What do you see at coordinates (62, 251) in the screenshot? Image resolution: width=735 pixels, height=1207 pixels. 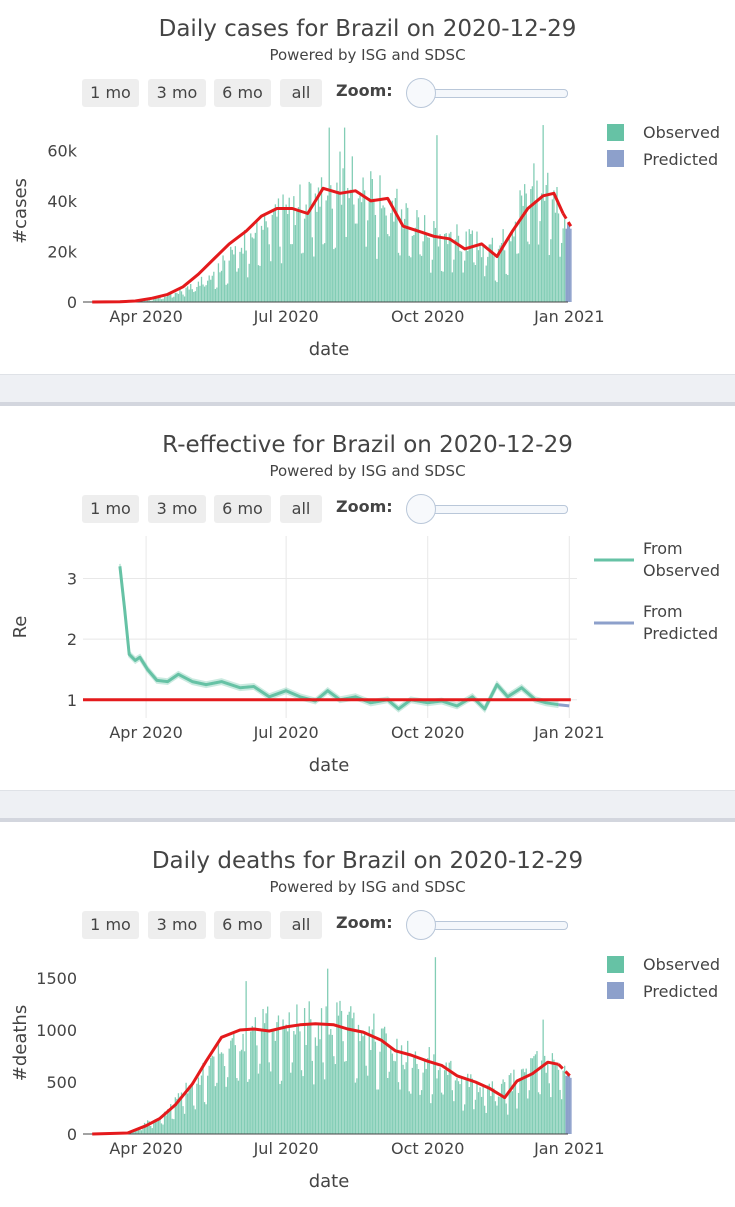 I see `y-tick-label: 20k` at bounding box center [62, 251].